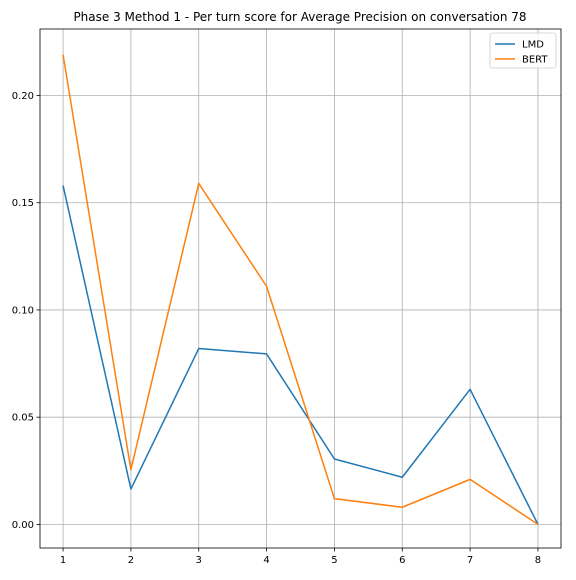  Describe the element at coordinates (23, 96) in the screenshot. I see `y-tick-label: 0.20` at that location.